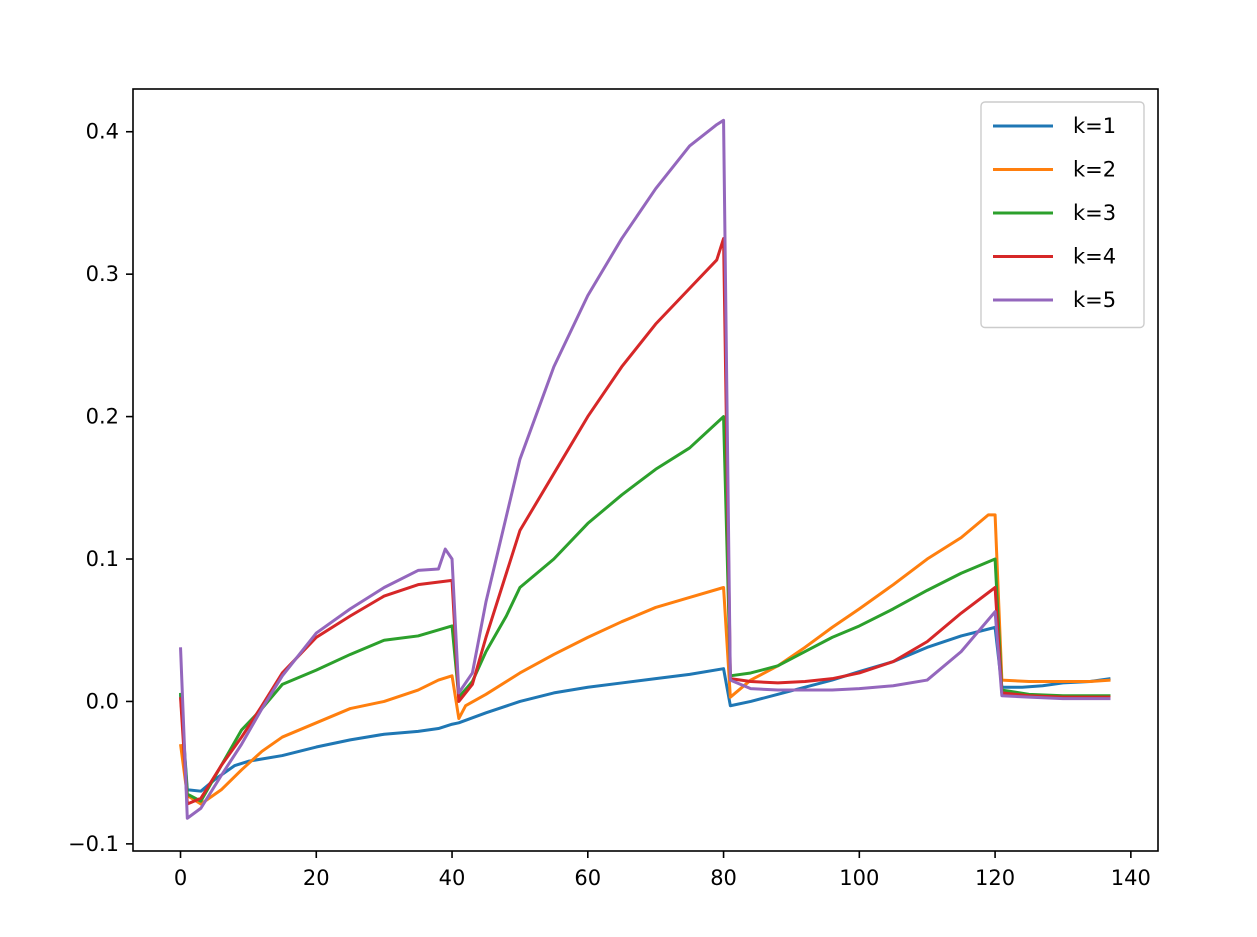 This screenshot has height=937, width=1257. Describe the element at coordinates (1094, 126) in the screenshot. I see `legend-label-k1: k=1` at that location.